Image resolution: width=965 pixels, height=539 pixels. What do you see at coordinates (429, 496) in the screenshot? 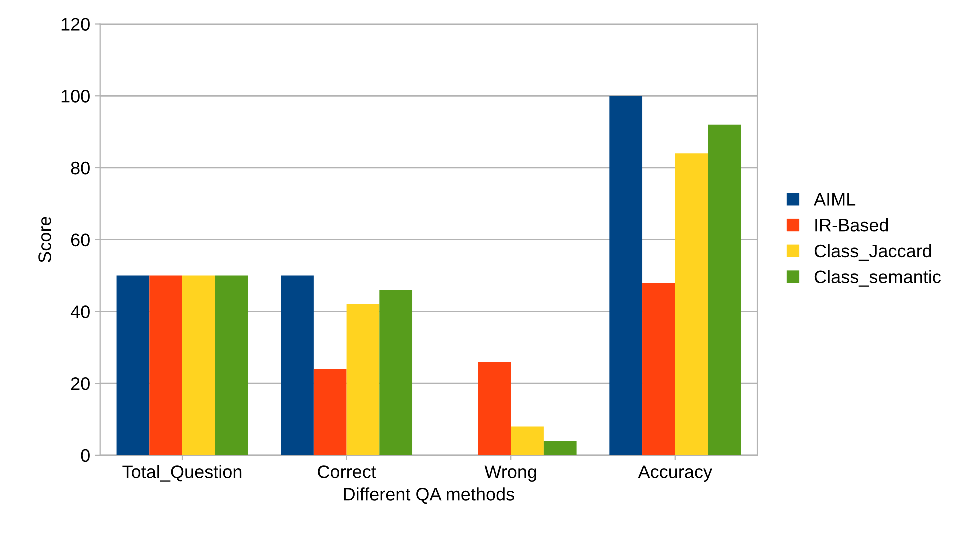
I see `x-axis-title: Different QA methods` at bounding box center [429, 496].